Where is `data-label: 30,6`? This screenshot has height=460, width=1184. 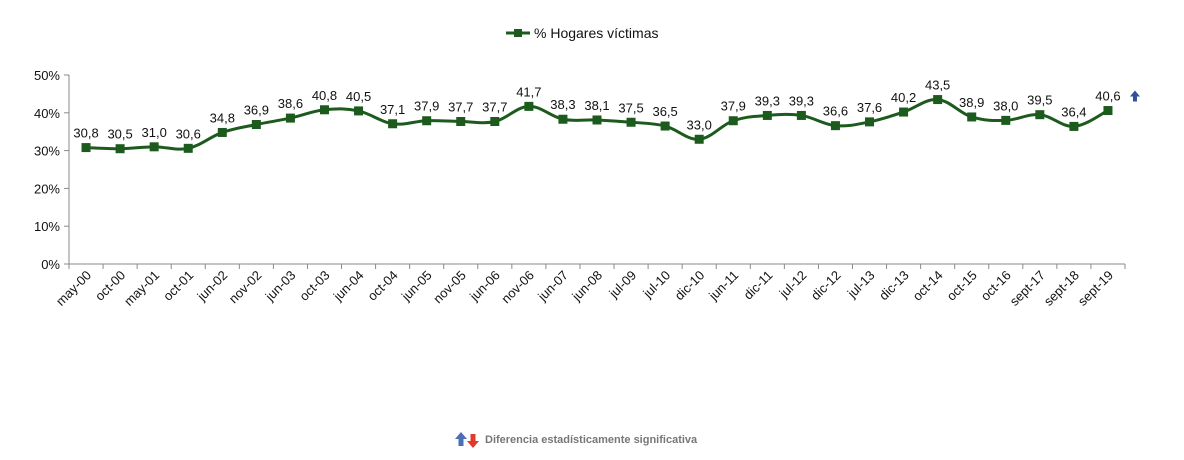
data-label: 30,6 is located at coordinates (188, 133).